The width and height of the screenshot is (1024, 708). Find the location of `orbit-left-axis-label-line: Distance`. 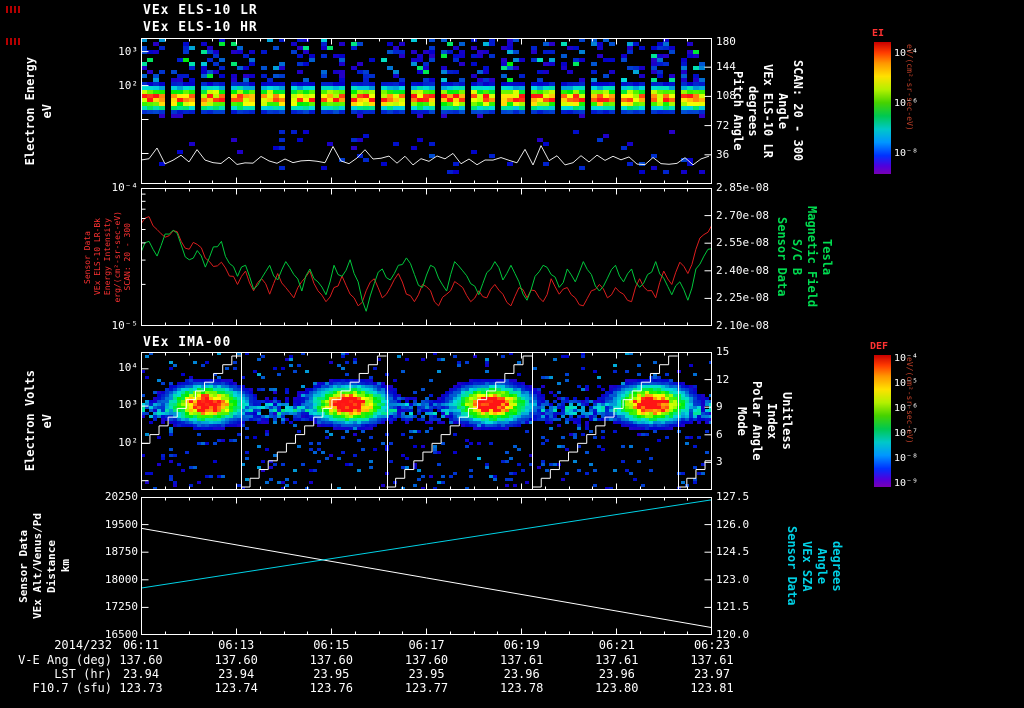

orbit-left-axis-label-line: Distance is located at coordinates (51, 566).